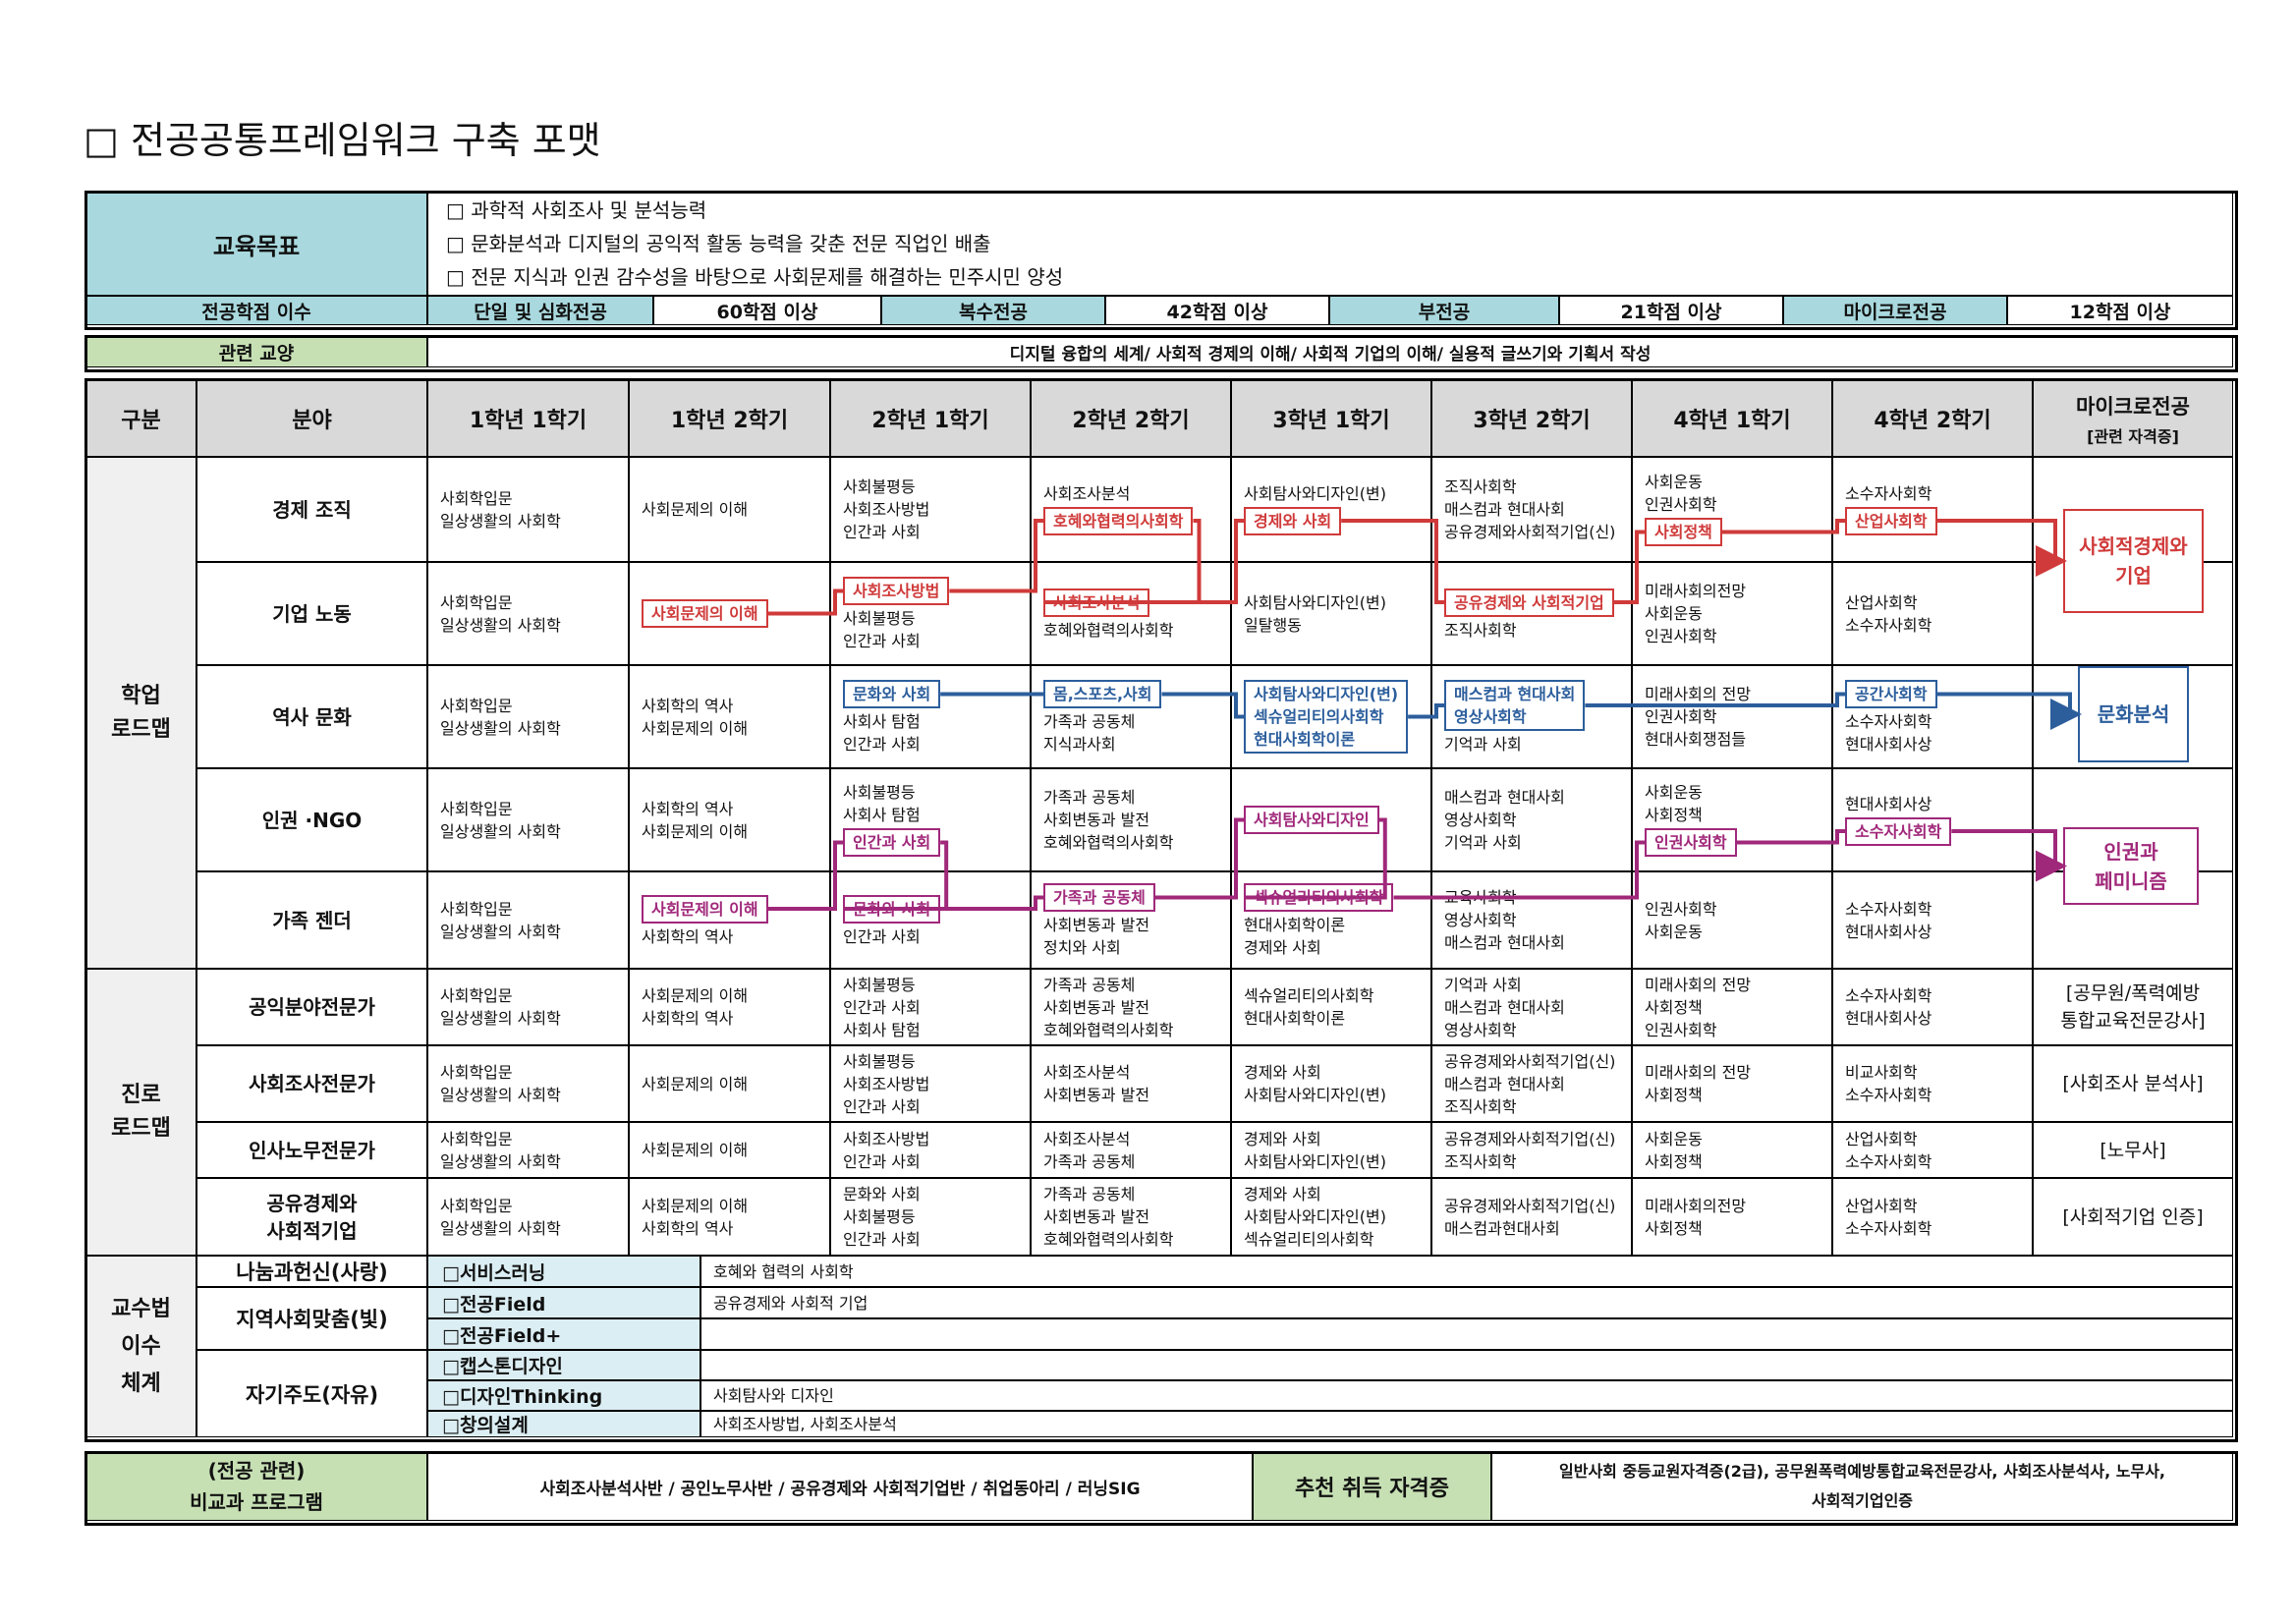 This screenshot has width=2296, height=1624. Describe the element at coordinates (1131, 1007) in the screenshot. I see `course-cell: 가족과 공동체 사회변동과 발전 호혜와협력의사회학` at that location.